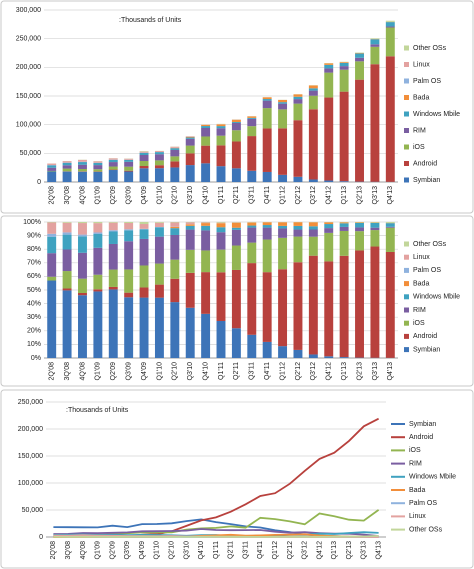 The height and width of the screenshot is (569, 474). I want to click on line-series, so click(216, 536).